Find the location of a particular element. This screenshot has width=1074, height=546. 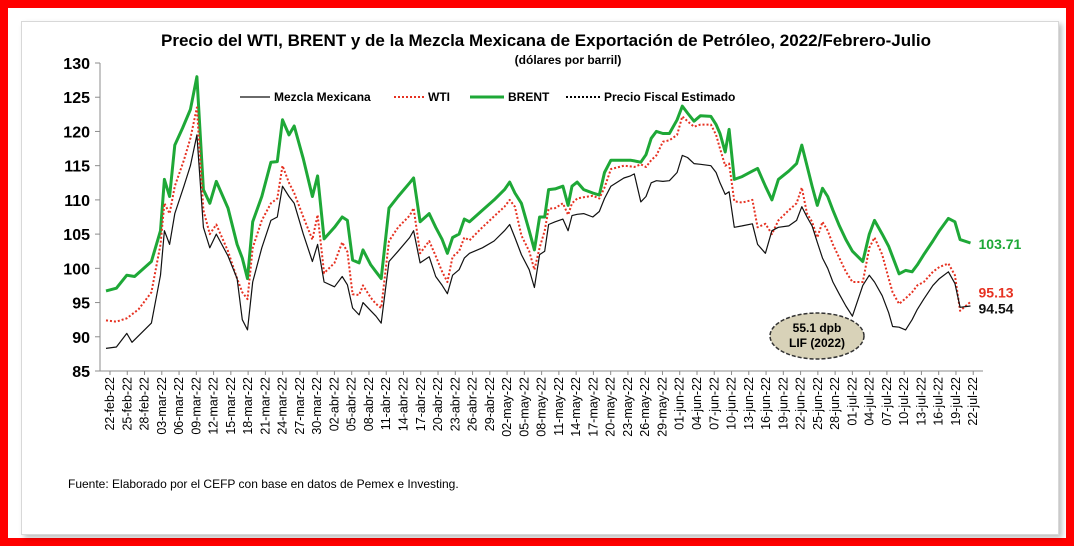

x-tick-label: 09-mar-22 is located at coordinates (196, 406).